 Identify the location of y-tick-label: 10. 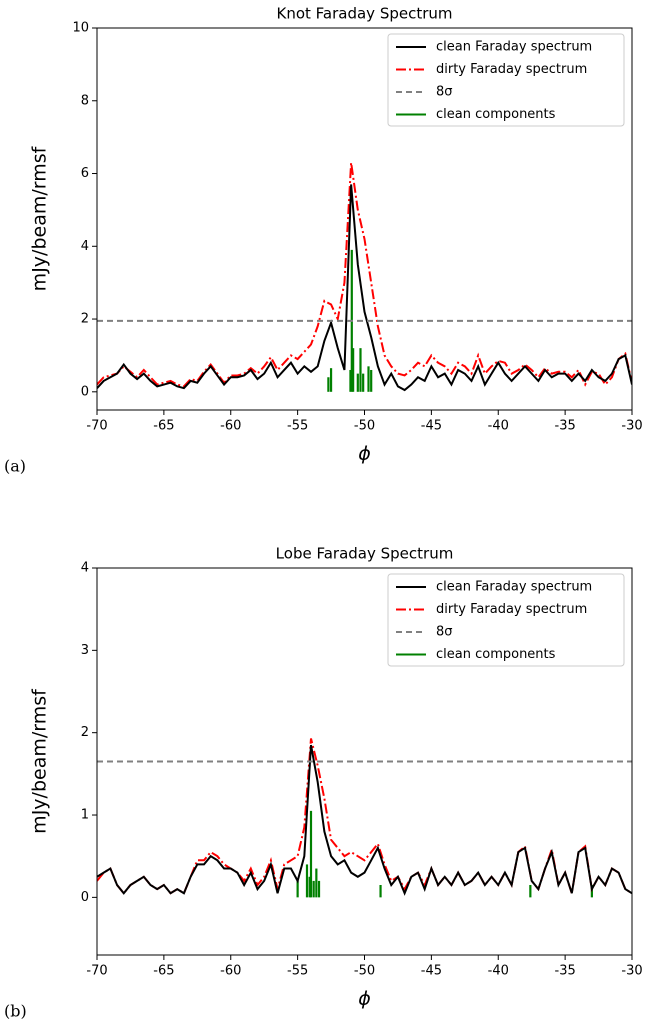
(80, 28).